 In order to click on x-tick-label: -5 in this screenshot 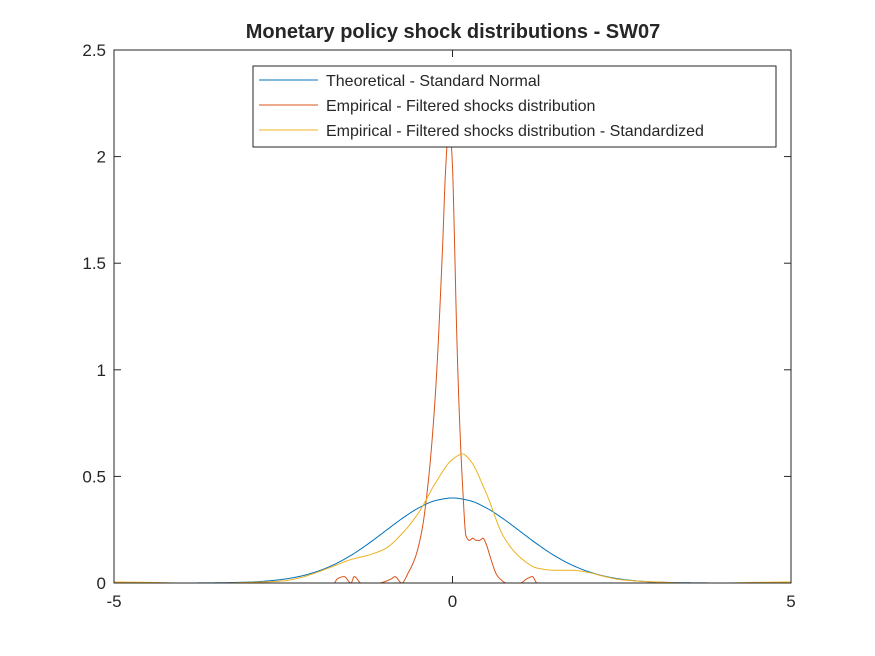, I will do `click(113, 601)`.